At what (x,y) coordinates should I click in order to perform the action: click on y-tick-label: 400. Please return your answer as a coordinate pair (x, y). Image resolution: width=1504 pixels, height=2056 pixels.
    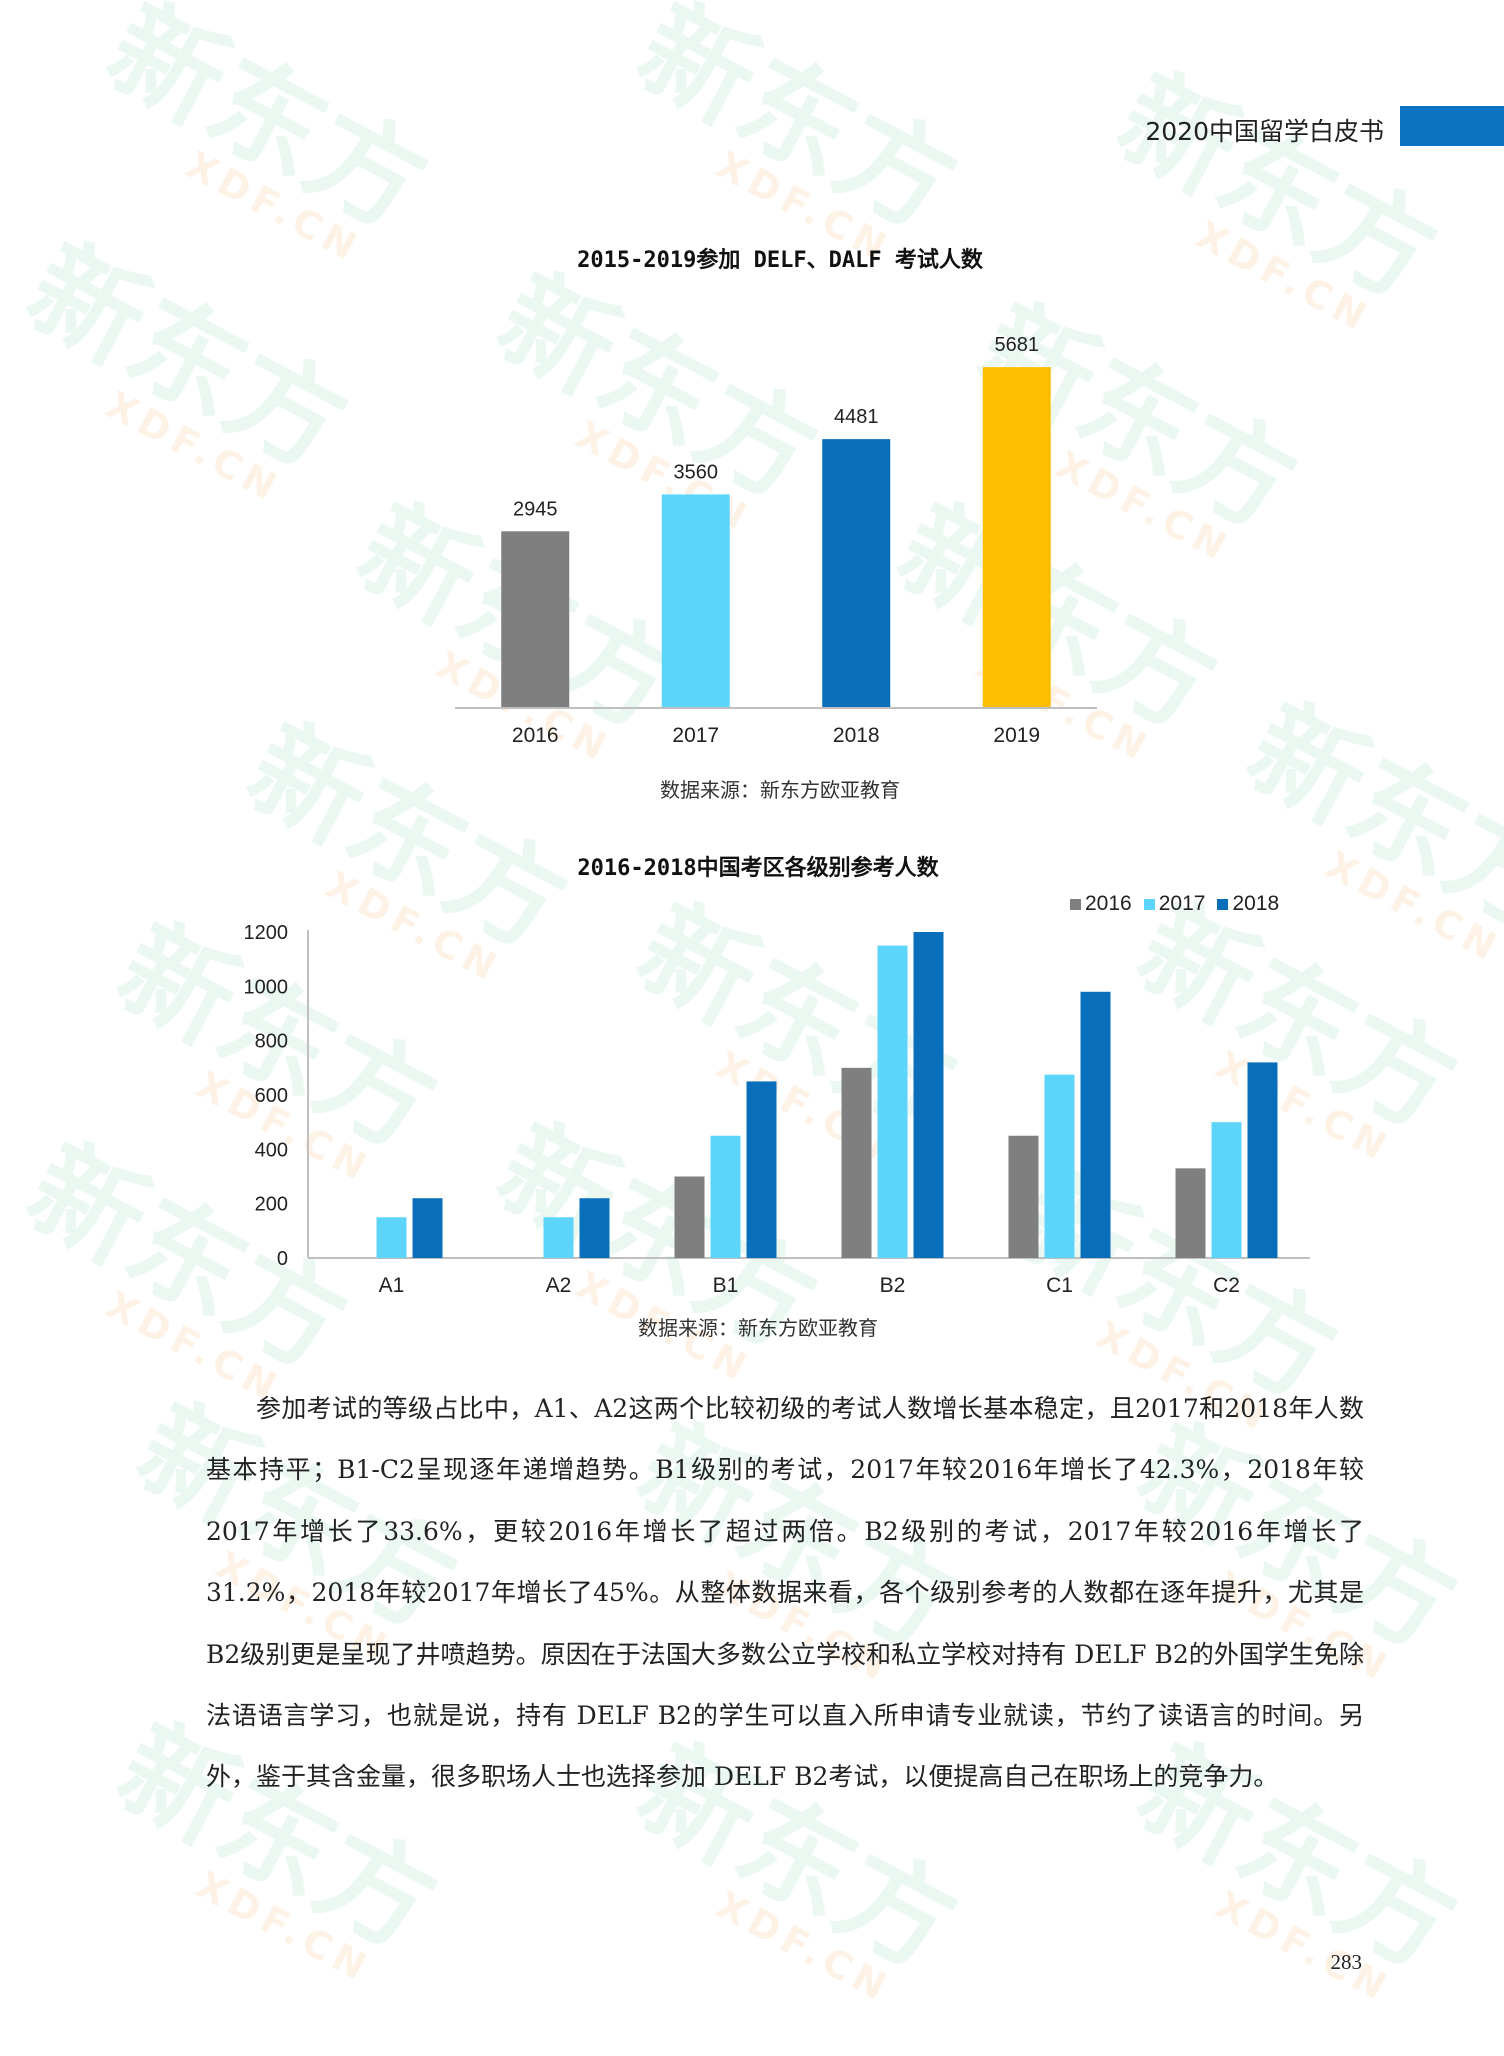
    Looking at the image, I should click on (271, 1150).